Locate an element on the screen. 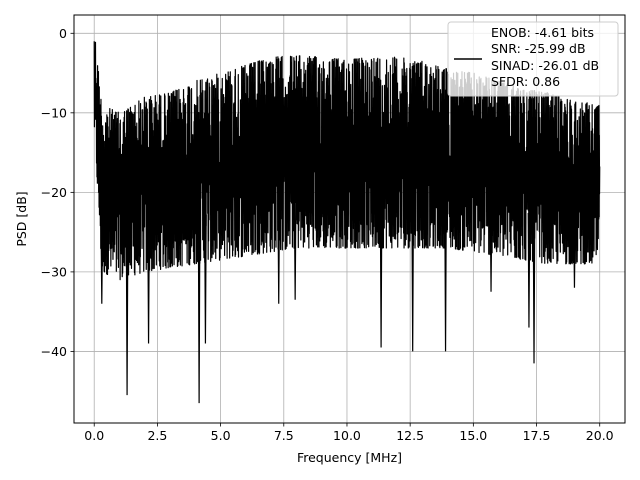 Image resolution: width=640 pixels, height=480 pixels. legend-line-snr: SNR: -25.99 dB is located at coordinates (538, 48).